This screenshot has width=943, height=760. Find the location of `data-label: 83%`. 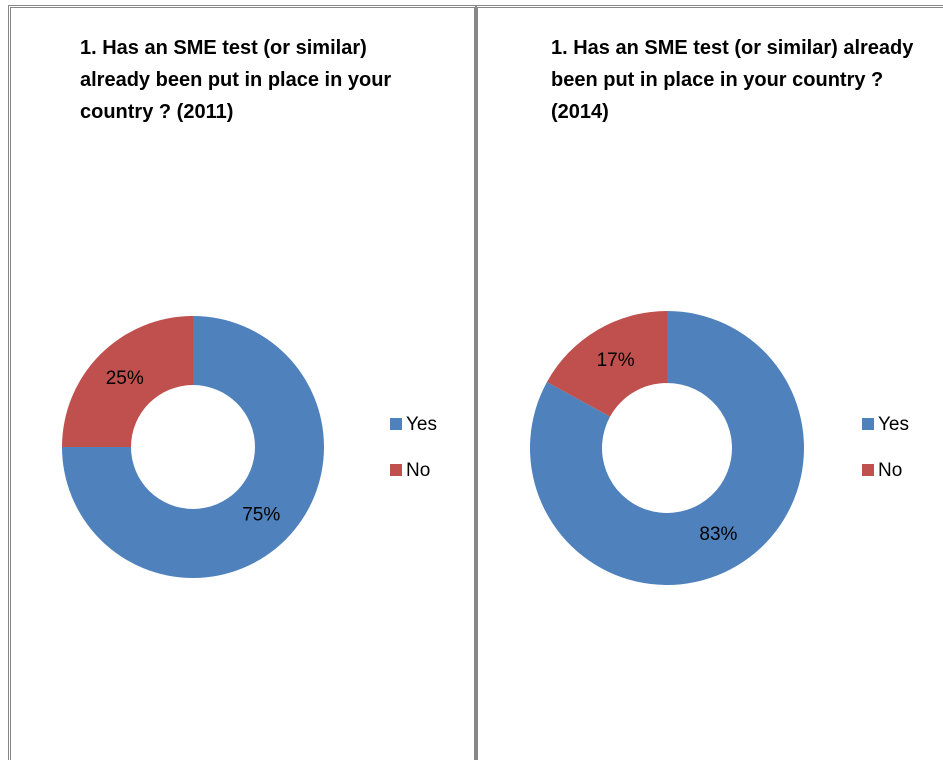

data-label: 83% is located at coordinates (718, 534).